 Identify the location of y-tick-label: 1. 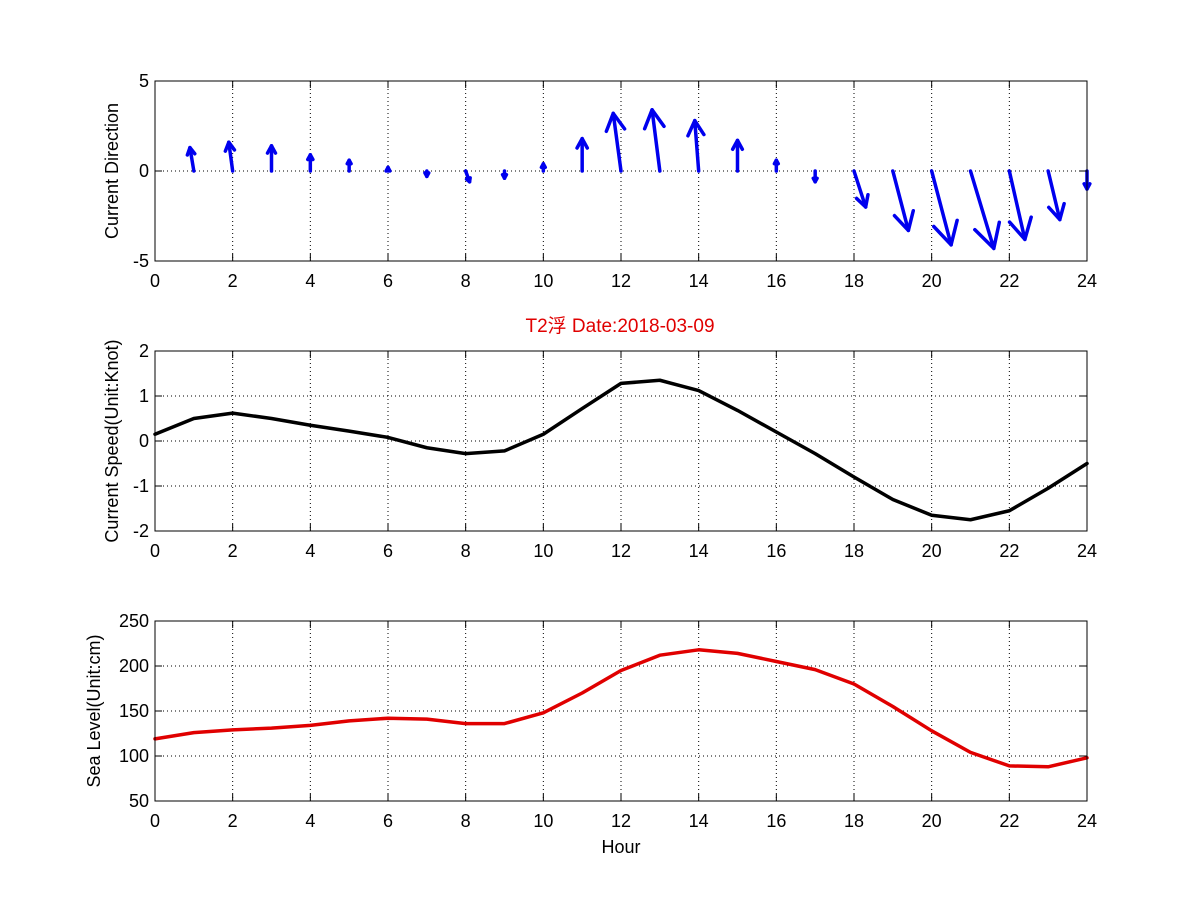
(144, 396).